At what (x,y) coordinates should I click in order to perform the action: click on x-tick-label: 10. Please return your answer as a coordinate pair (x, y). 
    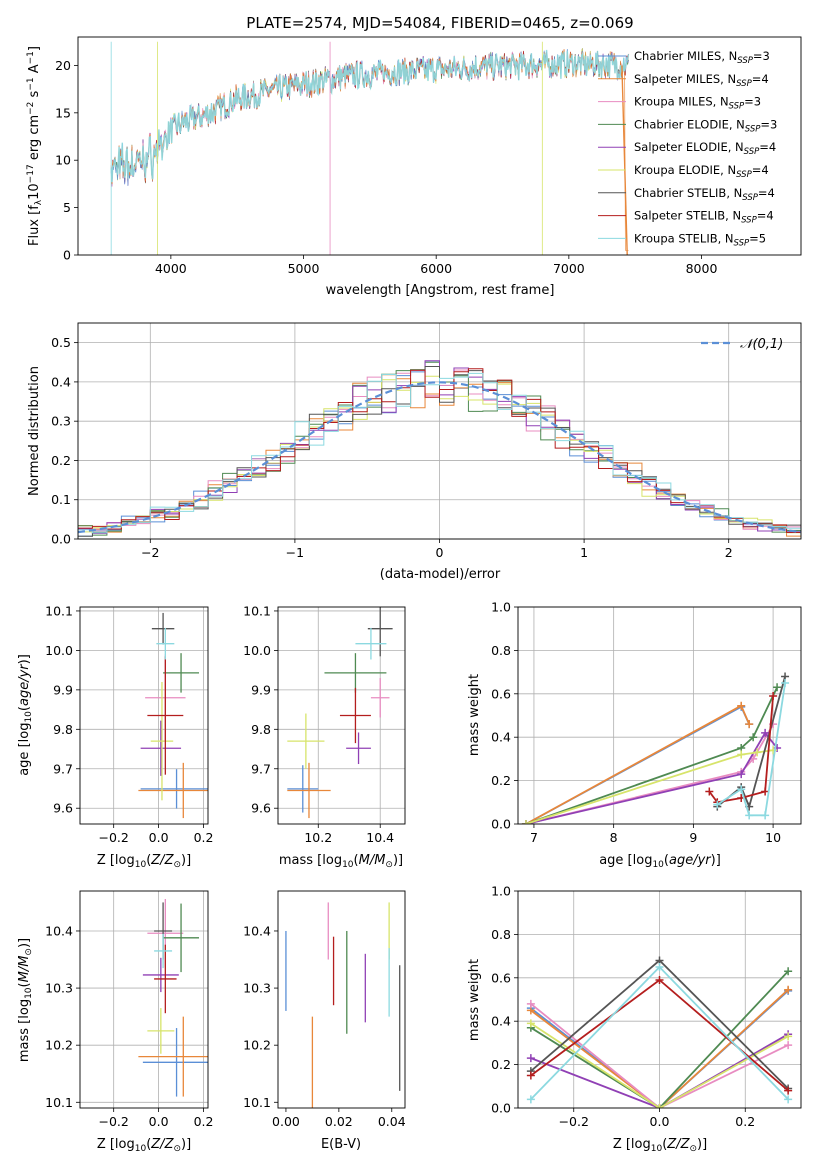
    Looking at the image, I should click on (773, 837).